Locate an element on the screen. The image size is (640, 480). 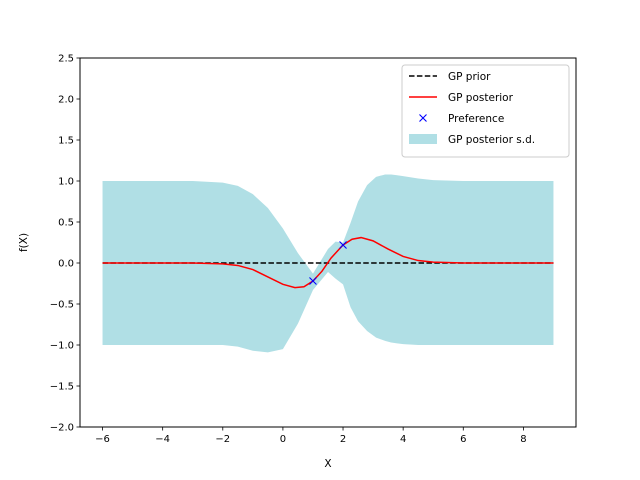
x-tick-label: −2 is located at coordinates (222, 439).